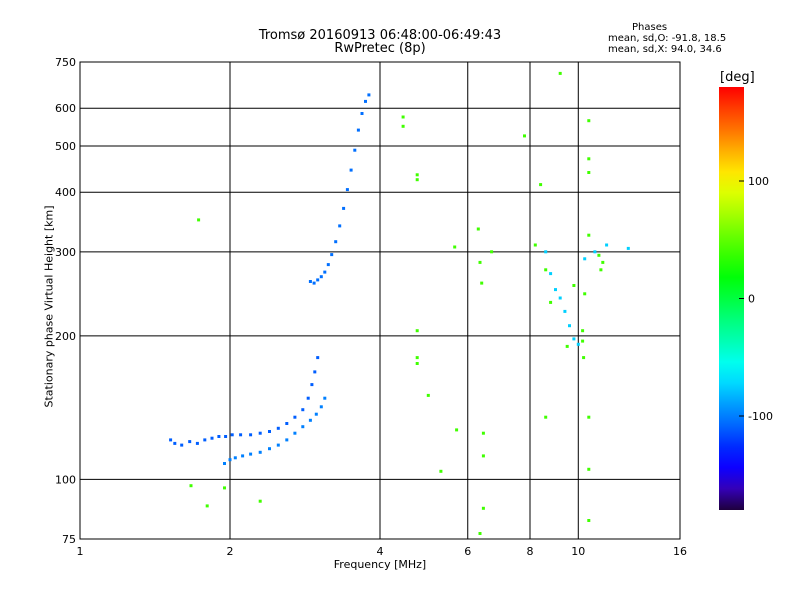 Image resolution: width=800 pixels, height=600 pixels. Describe the element at coordinates (380, 48) in the screenshot. I see `chart-subtitle: RwPretec (8p)` at that location.